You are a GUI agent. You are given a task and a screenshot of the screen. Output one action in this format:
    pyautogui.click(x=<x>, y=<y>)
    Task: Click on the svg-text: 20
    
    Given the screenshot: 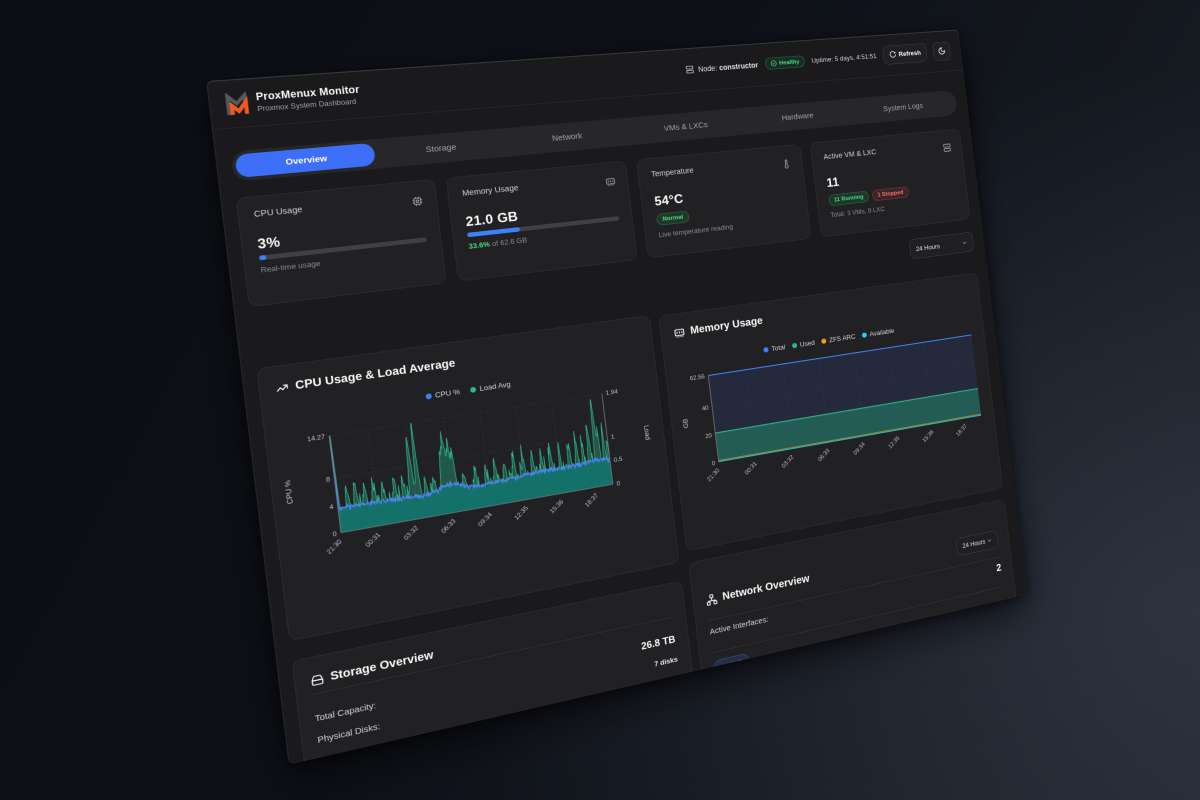 What is the action you would take?
    pyautogui.click(x=708, y=435)
    